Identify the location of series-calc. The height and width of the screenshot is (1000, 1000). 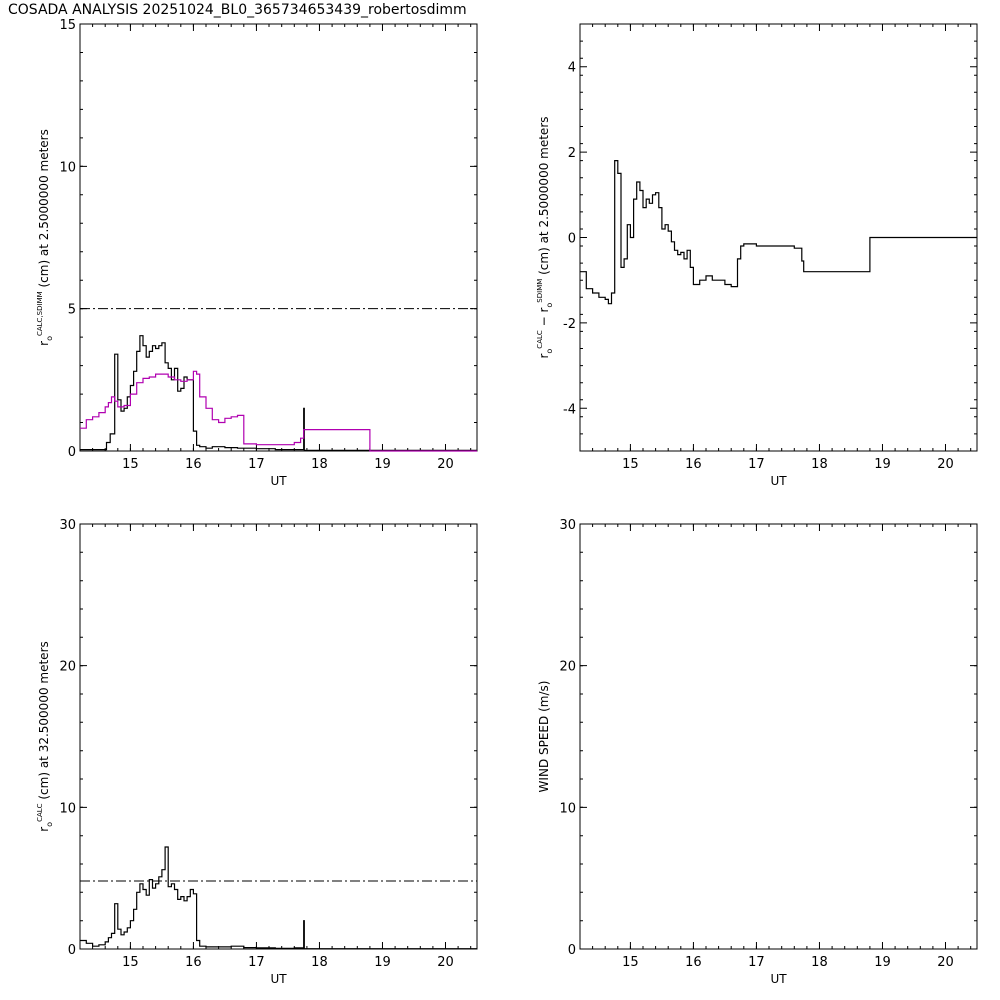
(278, 393).